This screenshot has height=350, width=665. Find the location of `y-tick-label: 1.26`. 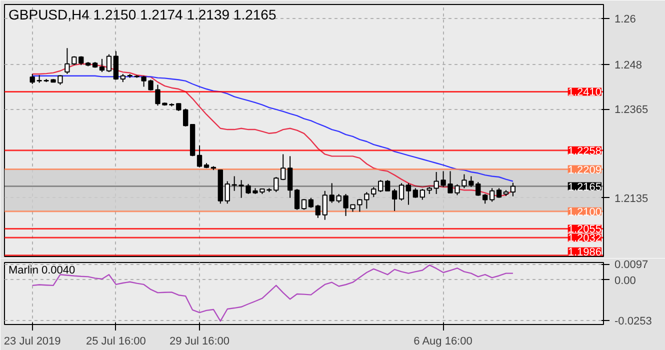

y-tick-label: 1.26 is located at coordinates (625, 19).